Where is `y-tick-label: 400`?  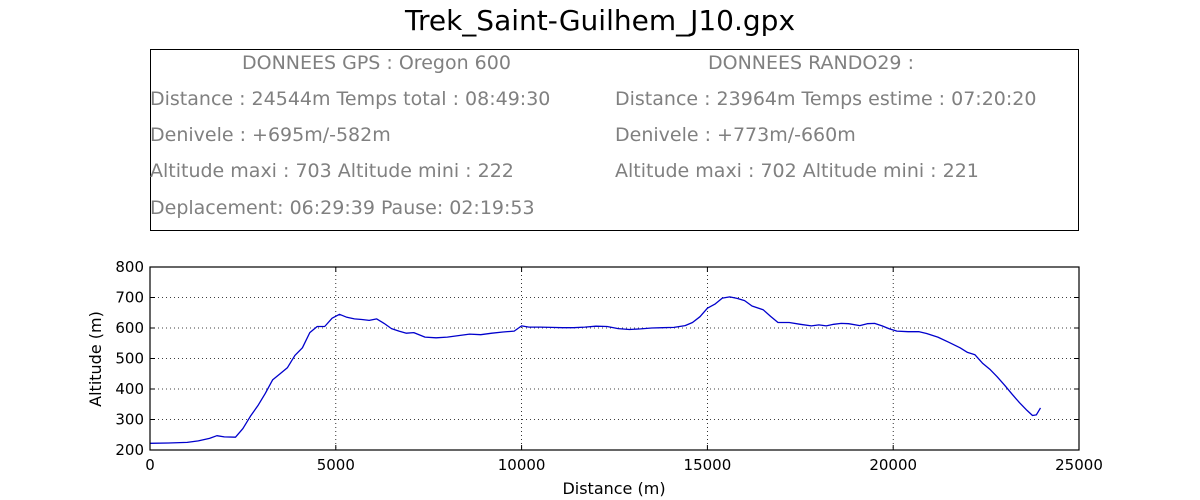
y-tick-label: 400 is located at coordinates (129, 389).